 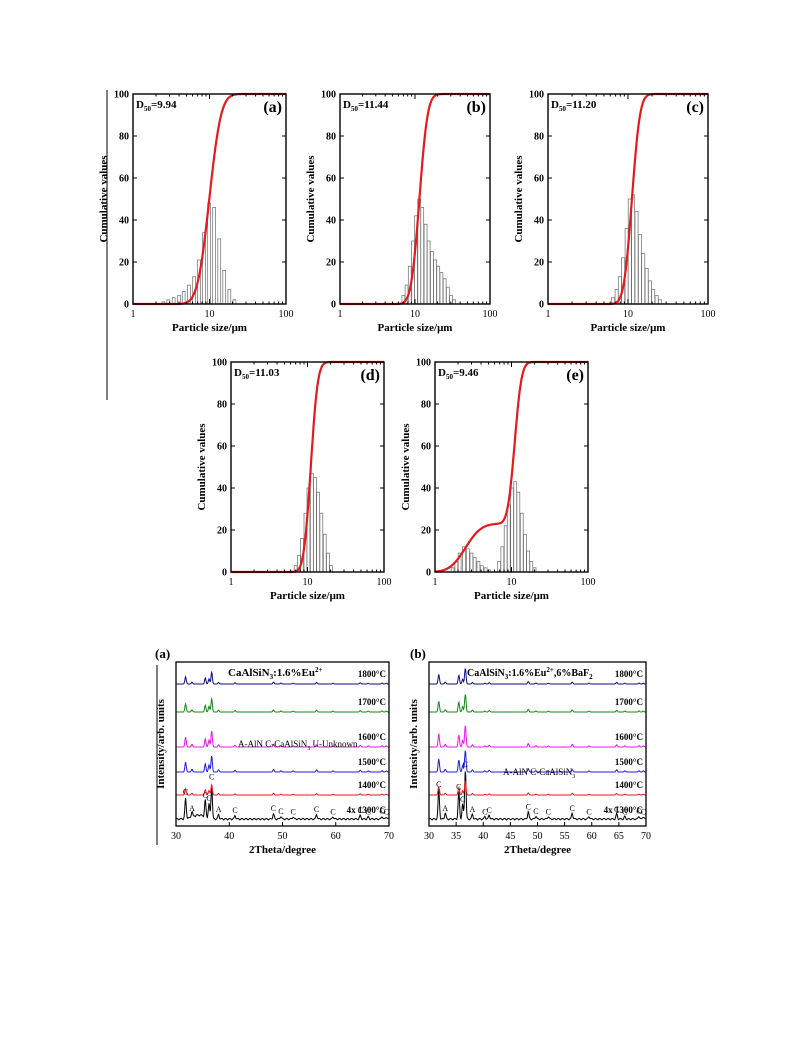 What do you see at coordinates (162, 653) in the screenshot?
I see `panel-label: (a)` at bounding box center [162, 653].